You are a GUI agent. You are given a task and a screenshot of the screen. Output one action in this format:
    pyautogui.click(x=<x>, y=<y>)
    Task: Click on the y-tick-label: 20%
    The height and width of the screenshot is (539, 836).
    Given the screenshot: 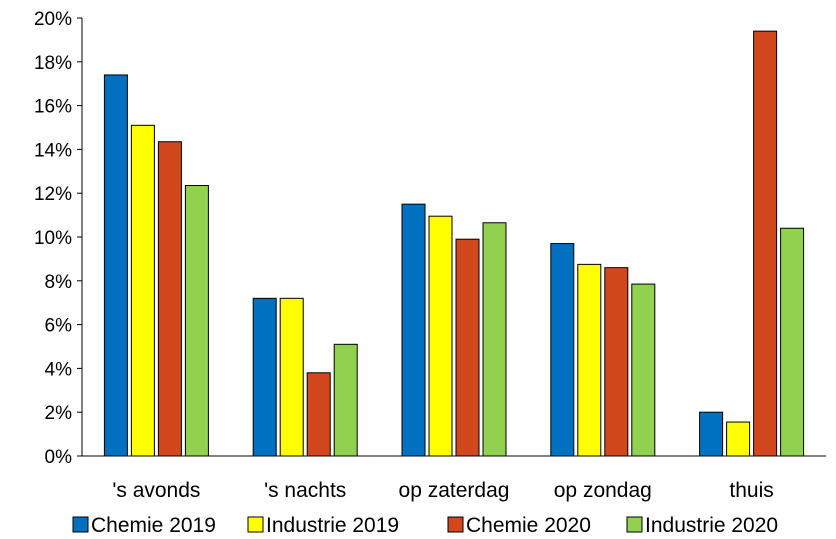 What is the action you would take?
    pyautogui.click(x=53, y=19)
    